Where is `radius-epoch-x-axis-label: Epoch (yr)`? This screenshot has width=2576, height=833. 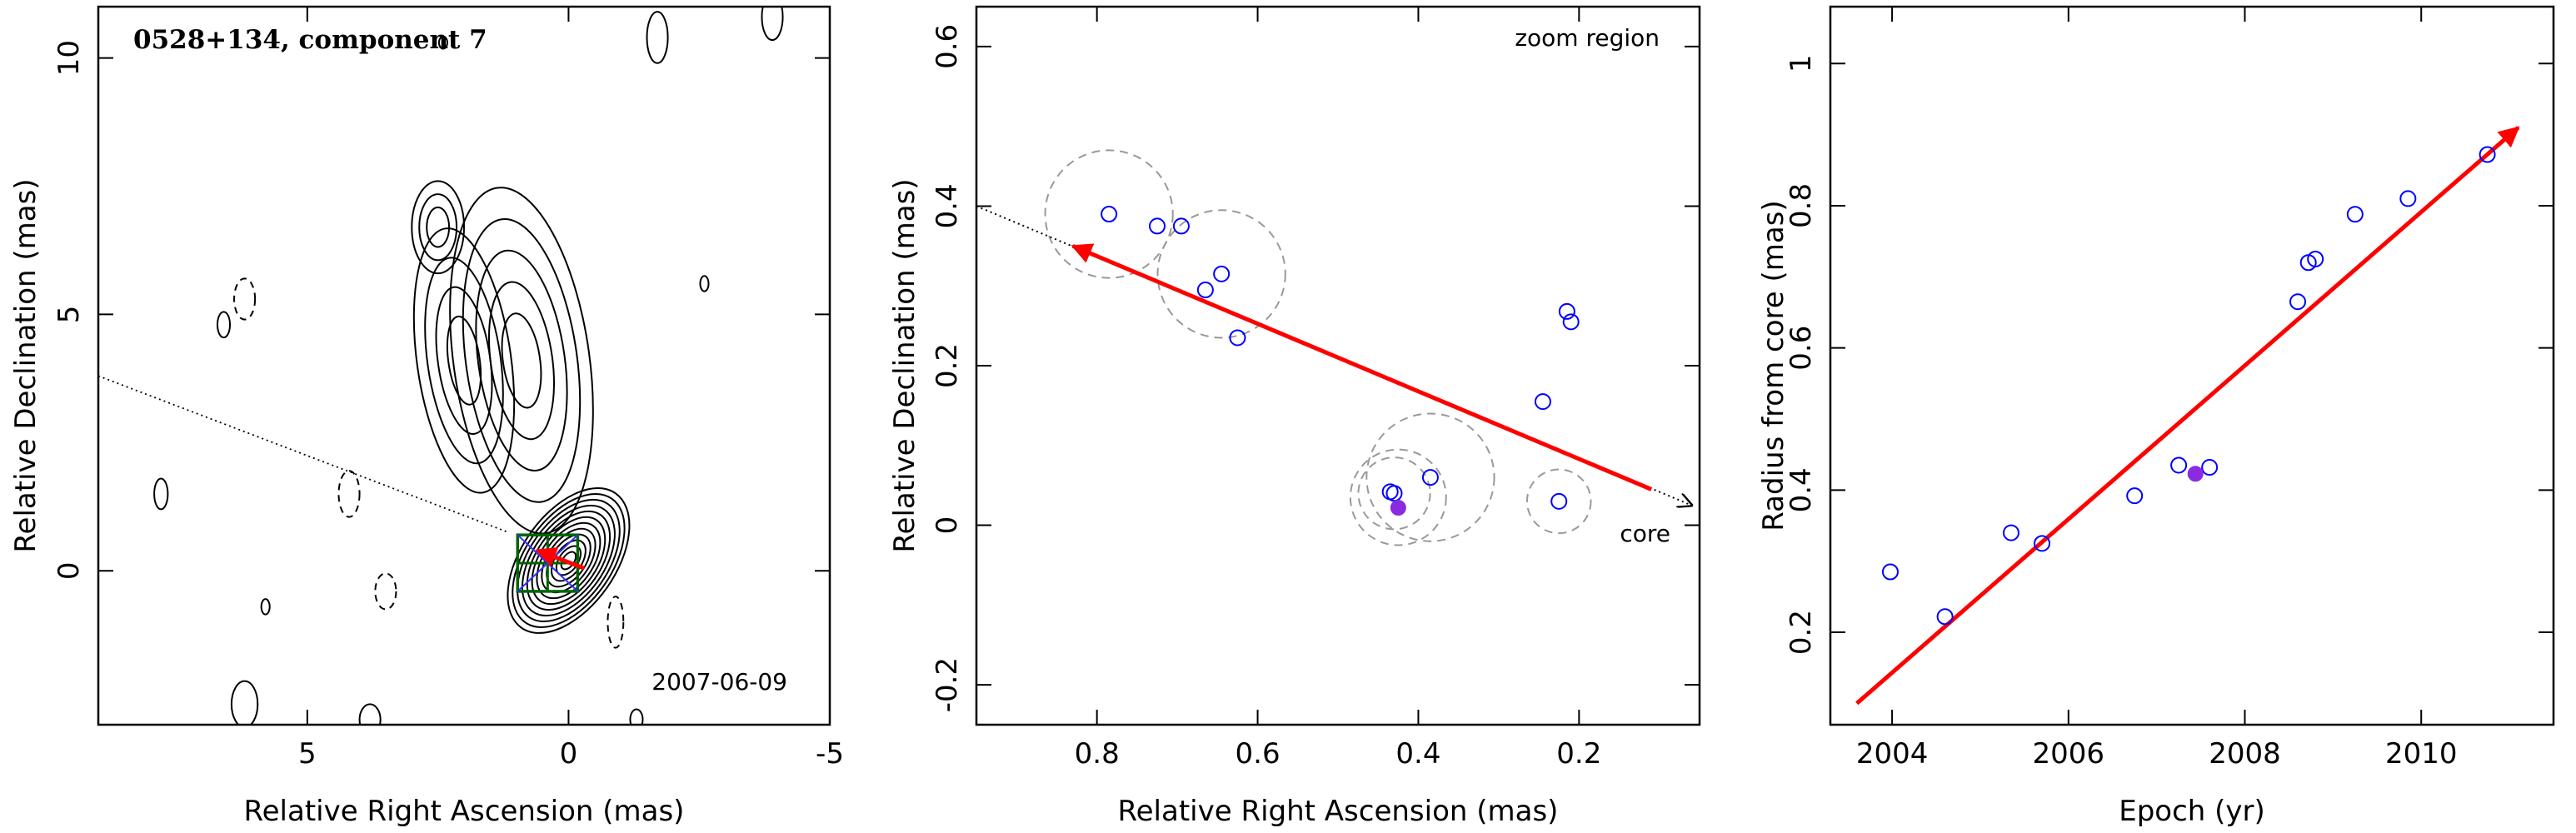
radius-epoch-x-axis-label: Epoch (yr) is located at coordinates (2192, 811).